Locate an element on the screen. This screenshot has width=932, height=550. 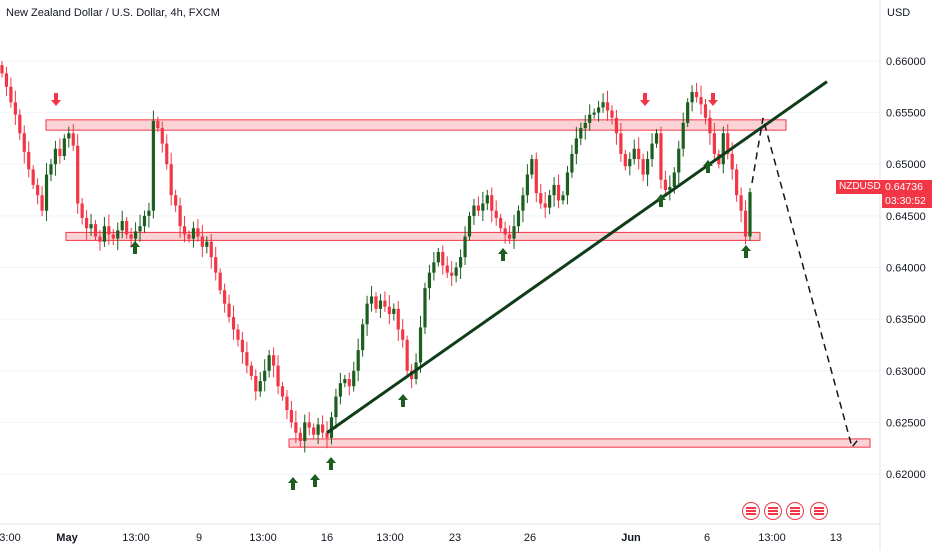
x-tick-label: Jun is located at coordinates (631, 538).